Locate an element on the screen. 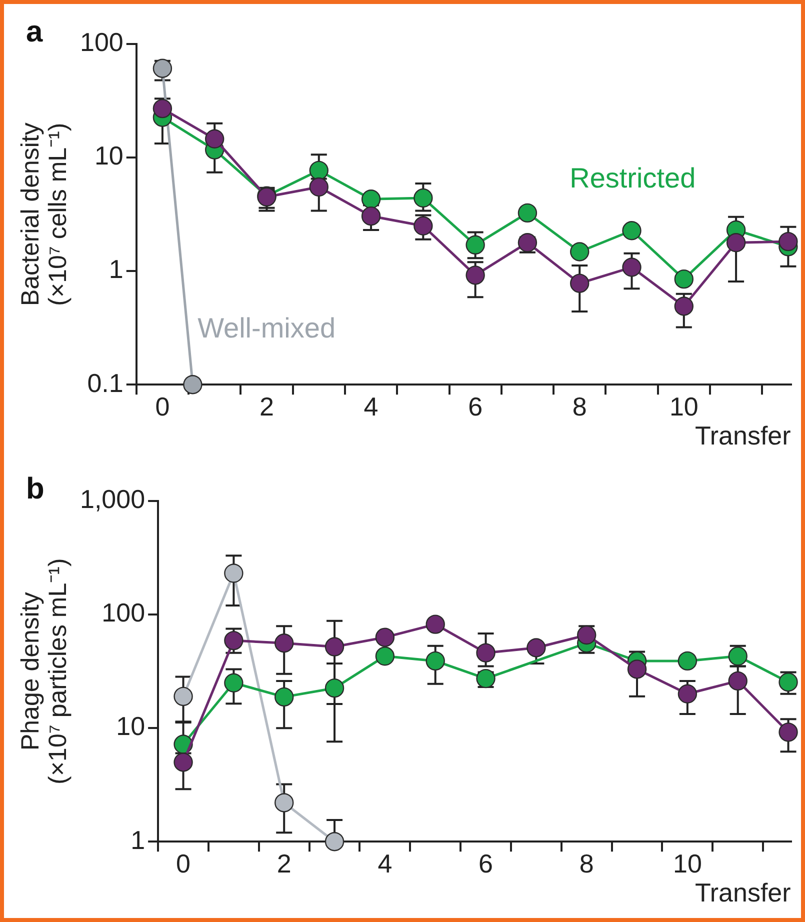 The image size is (805, 922). y-tick-label: 0.1 is located at coordinates (105, 383).